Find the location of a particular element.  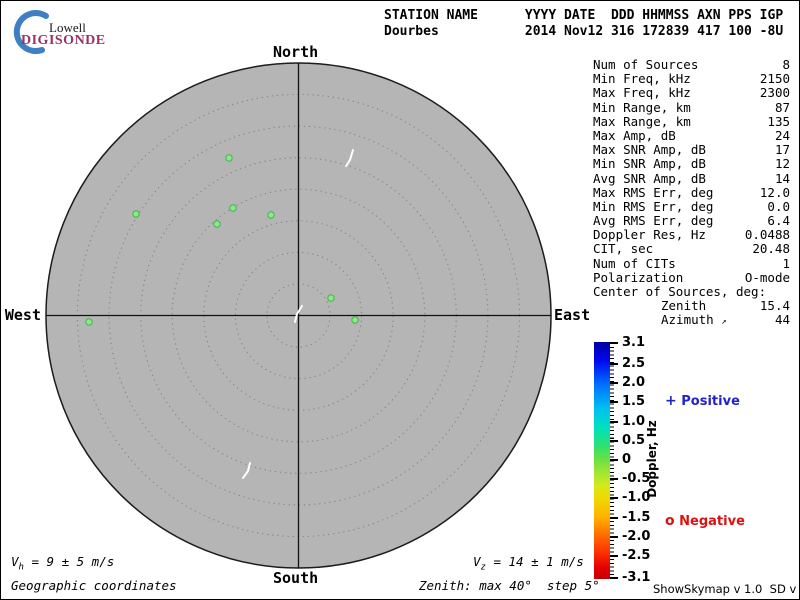

stat-label: Max Amp, dB is located at coordinates (634, 135).